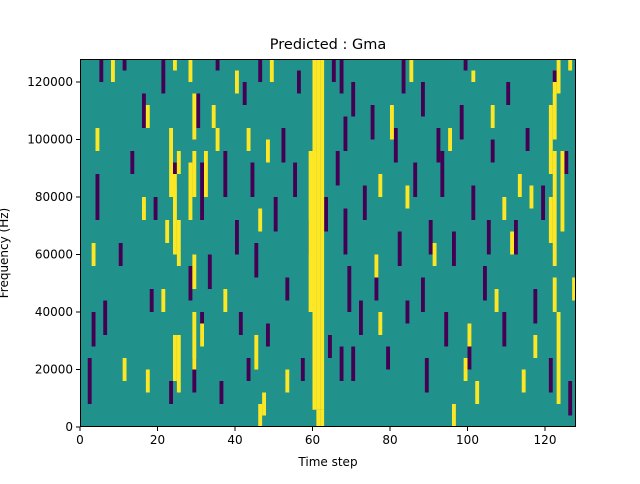 The width and height of the screenshot is (640, 484). I want to click on y-tick-label: 120000, so click(50, 82).